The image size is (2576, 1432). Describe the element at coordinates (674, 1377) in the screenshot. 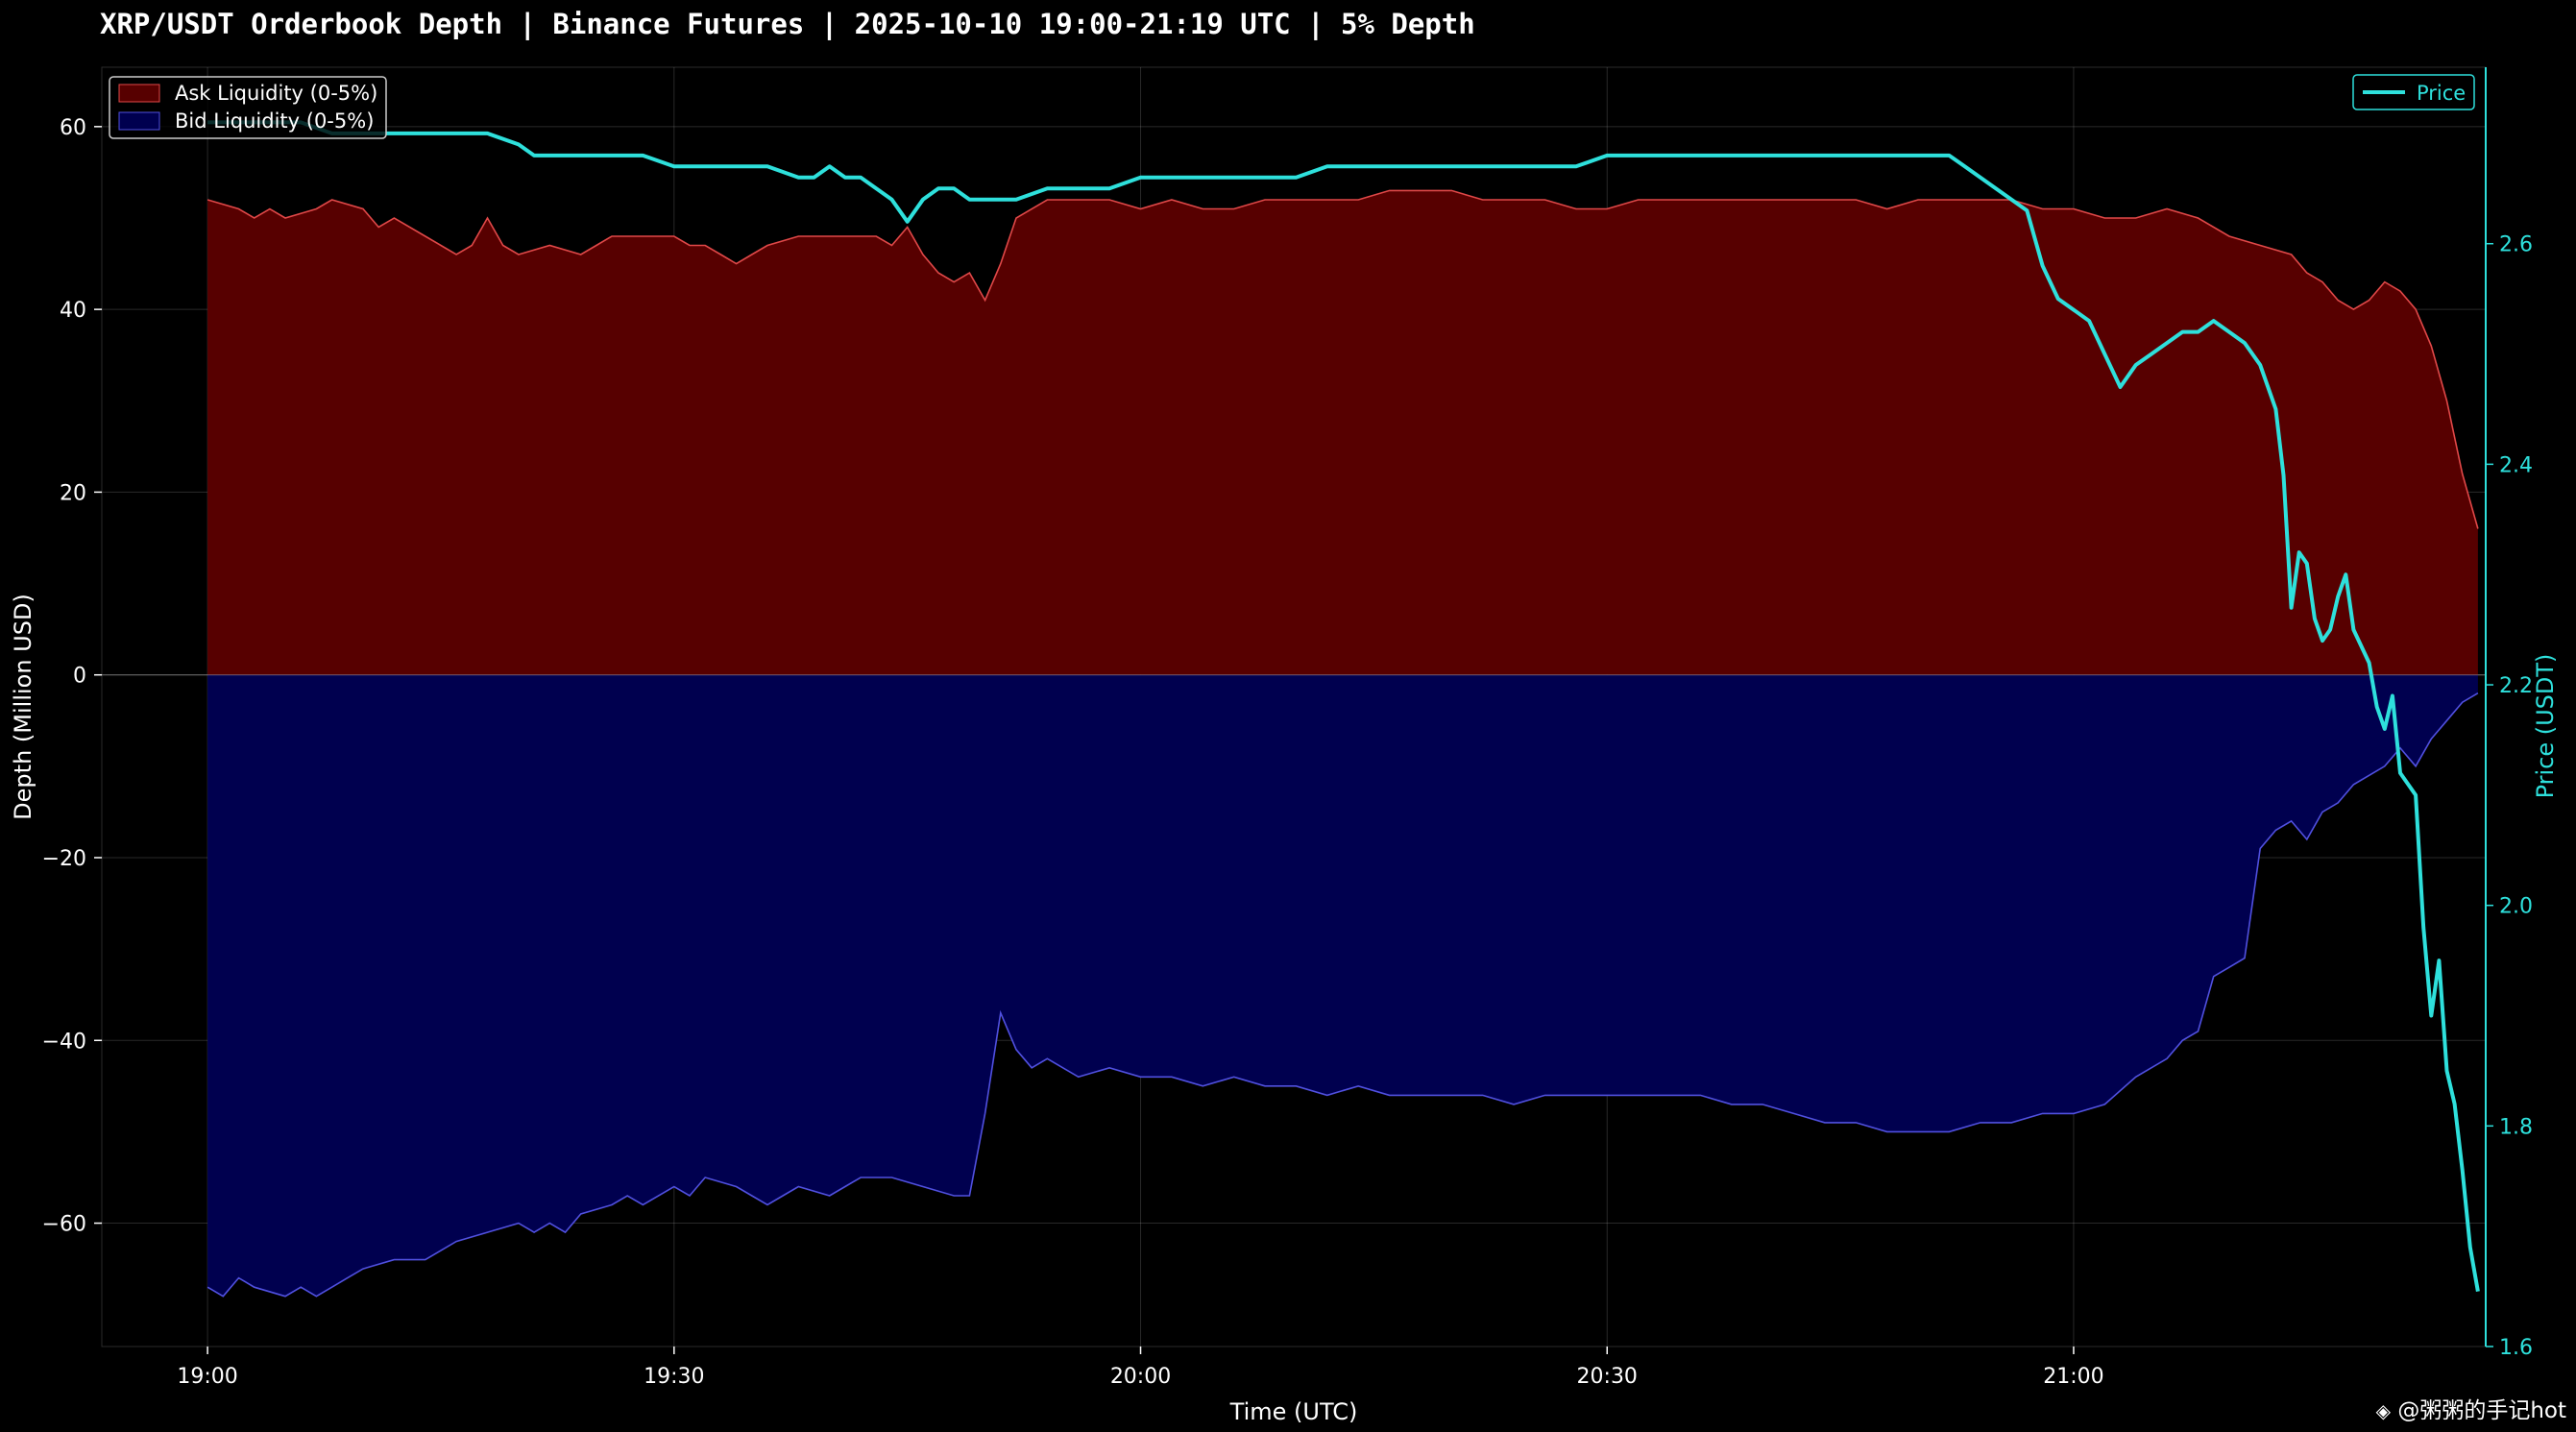

I see `x-tick-label: 19:30` at that location.